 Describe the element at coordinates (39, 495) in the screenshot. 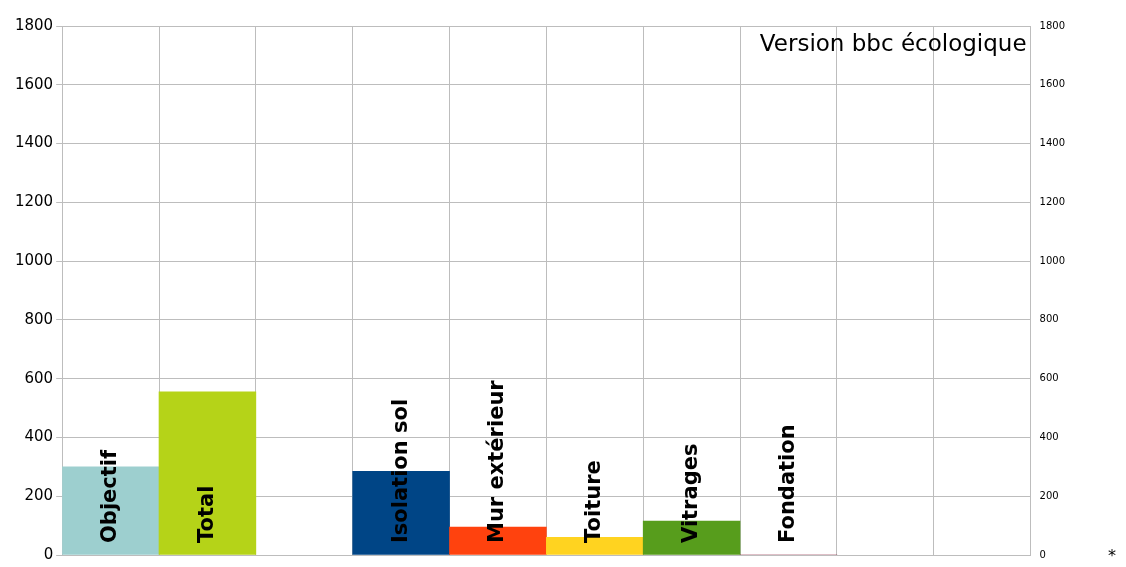

I see `y-tick-label: 200` at that location.